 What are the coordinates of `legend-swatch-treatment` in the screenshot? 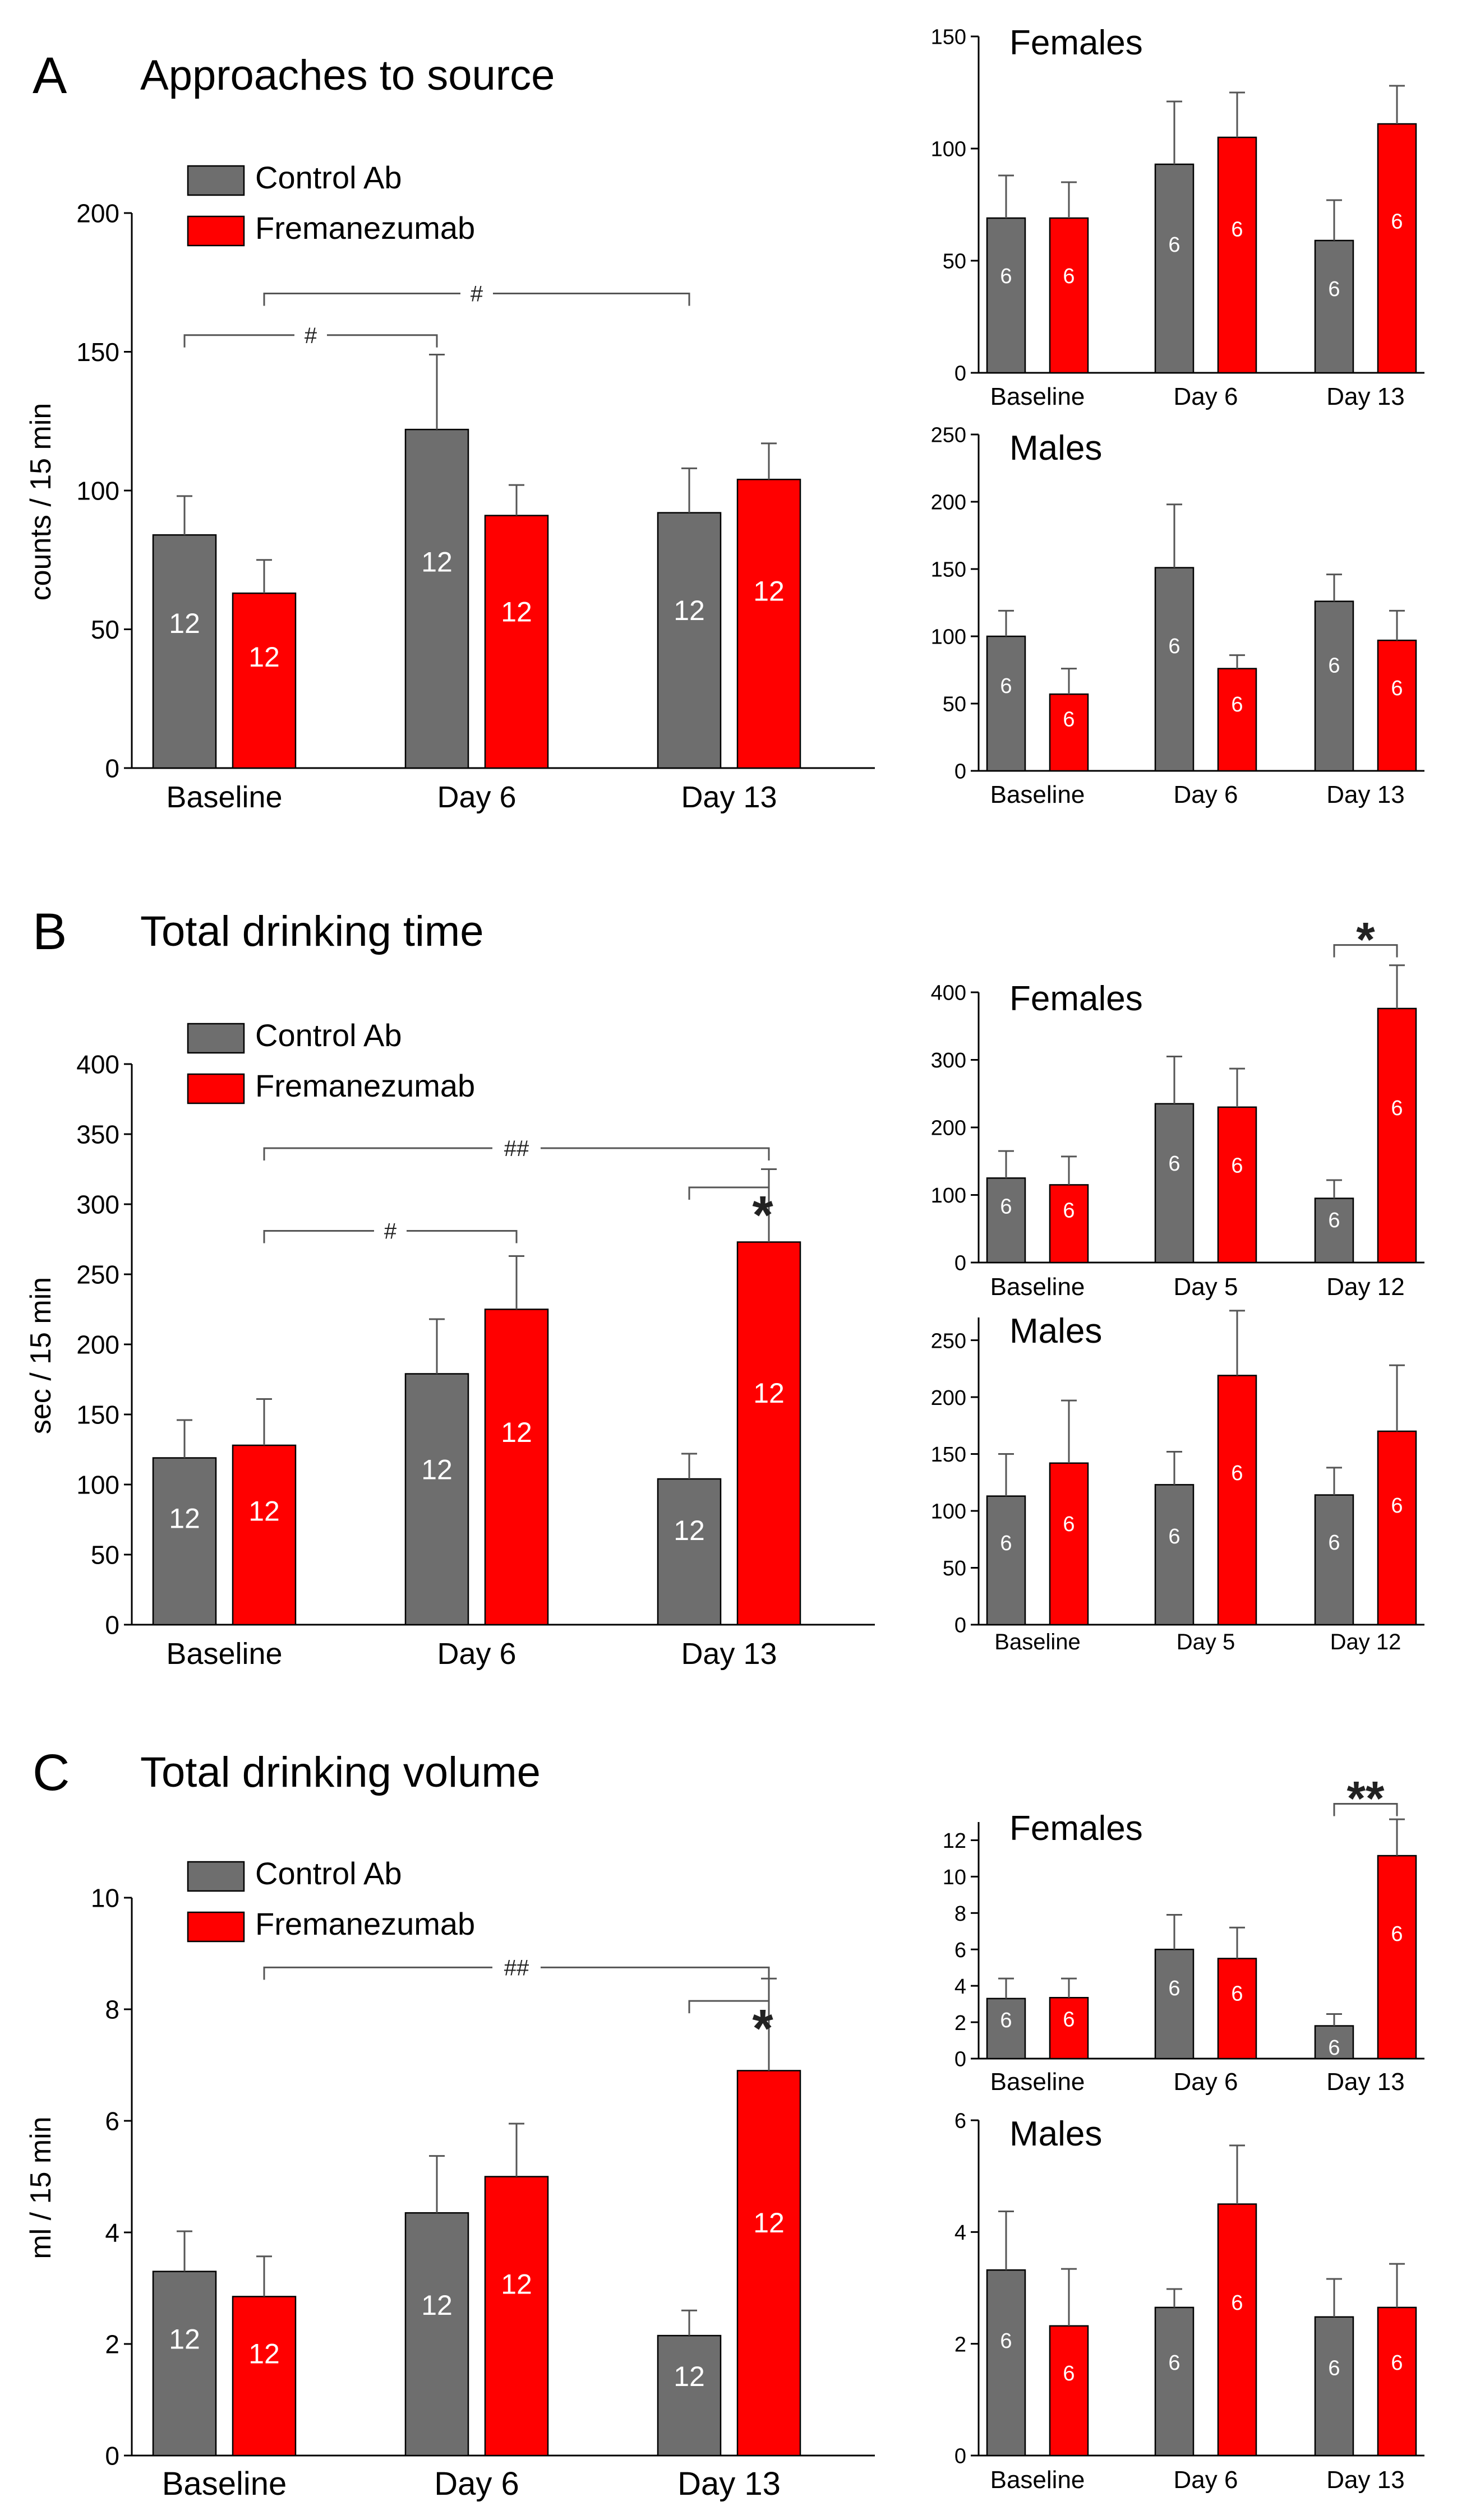 It's located at (216, 231).